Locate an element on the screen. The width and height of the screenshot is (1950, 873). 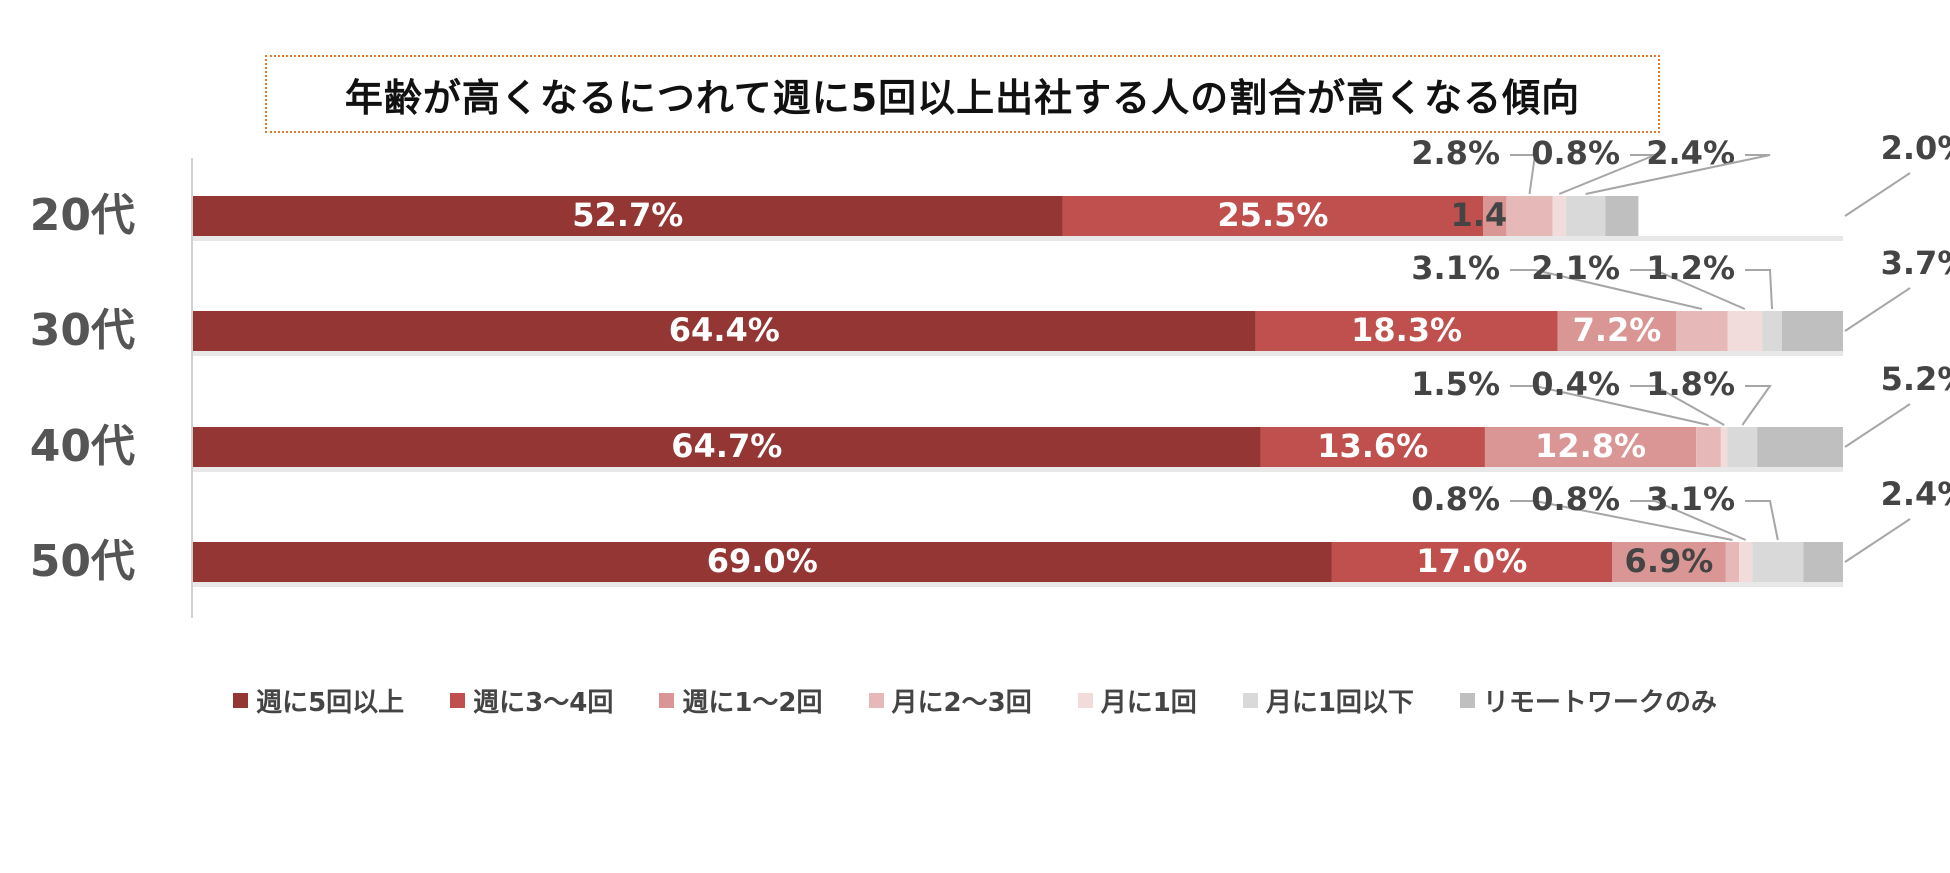
data-label: 2.0% is located at coordinates (1915, 148).